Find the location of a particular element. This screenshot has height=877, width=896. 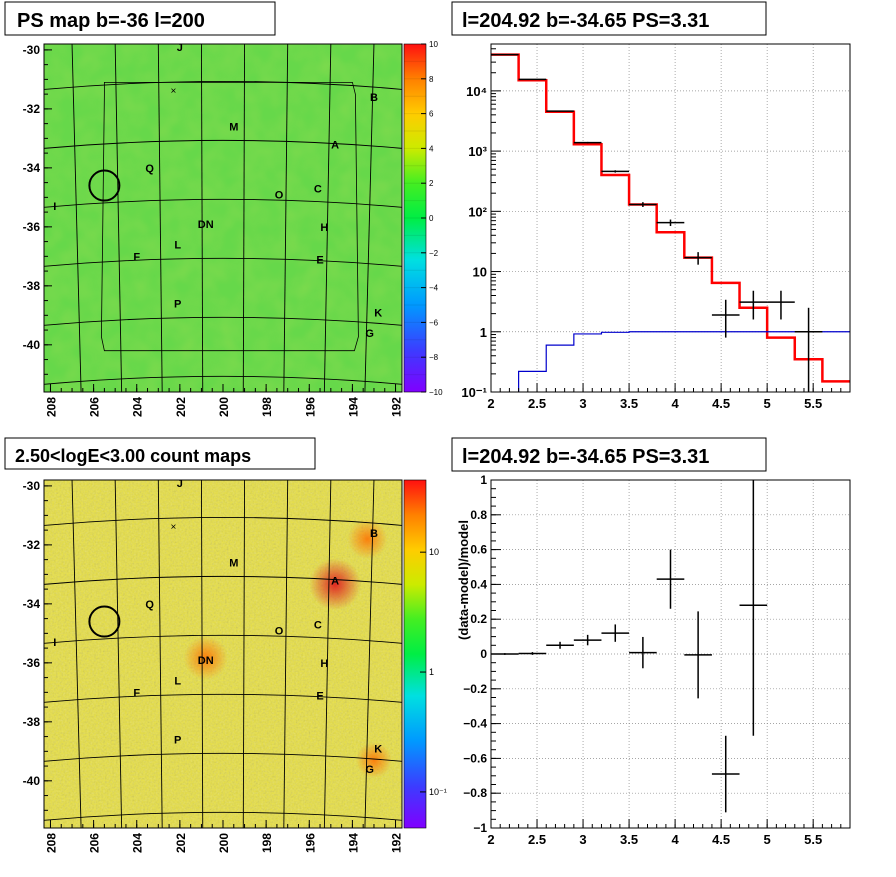

source-label-e: E is located at coordinates (319, 260).